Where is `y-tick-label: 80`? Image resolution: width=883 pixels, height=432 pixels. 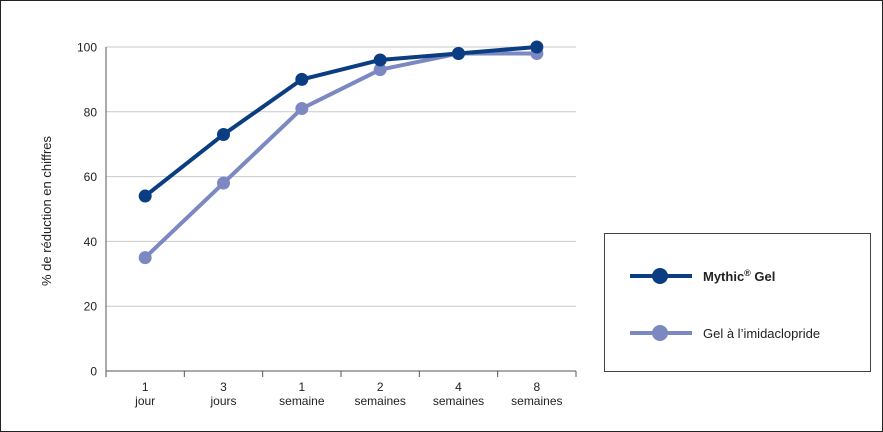 y-tick-label: 80 is located at coordinates (91, 112).